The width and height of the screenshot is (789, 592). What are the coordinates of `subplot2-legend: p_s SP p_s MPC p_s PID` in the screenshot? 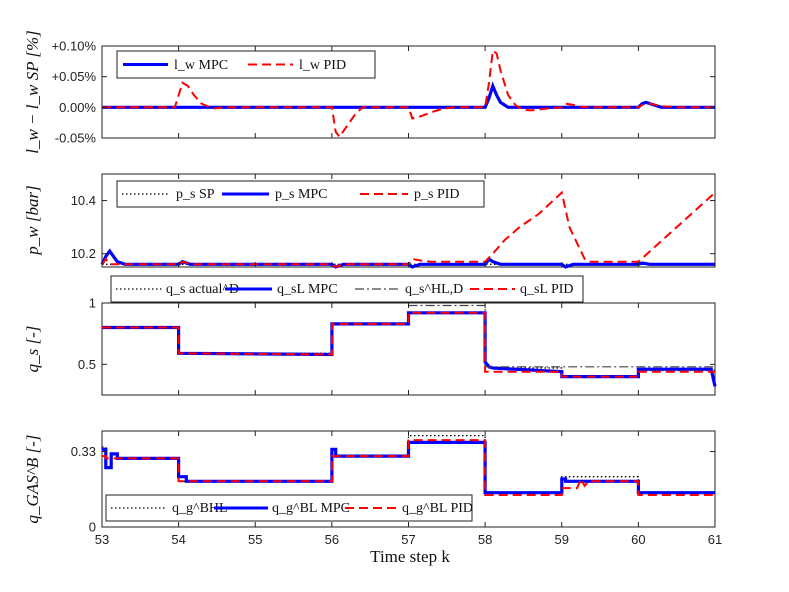 It's located at (300, 194).